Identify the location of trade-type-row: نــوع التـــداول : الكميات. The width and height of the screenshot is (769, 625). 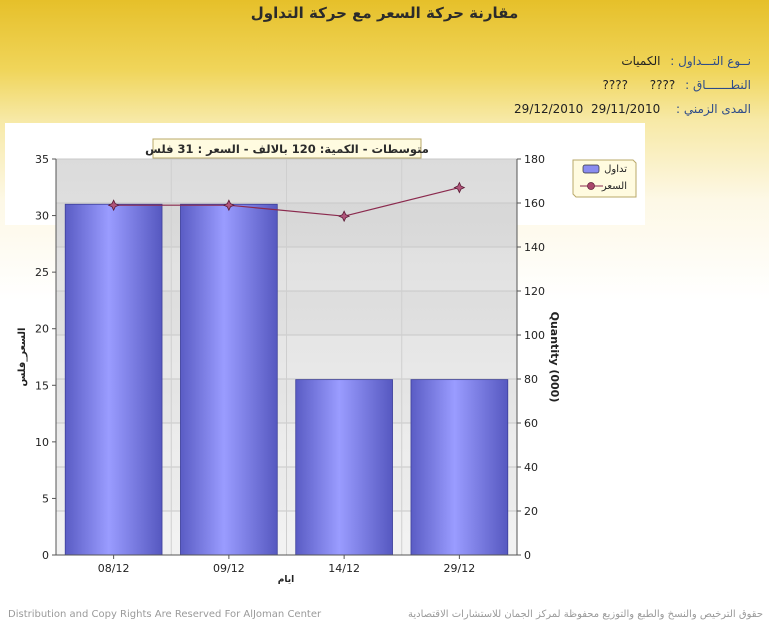
(686, 61).